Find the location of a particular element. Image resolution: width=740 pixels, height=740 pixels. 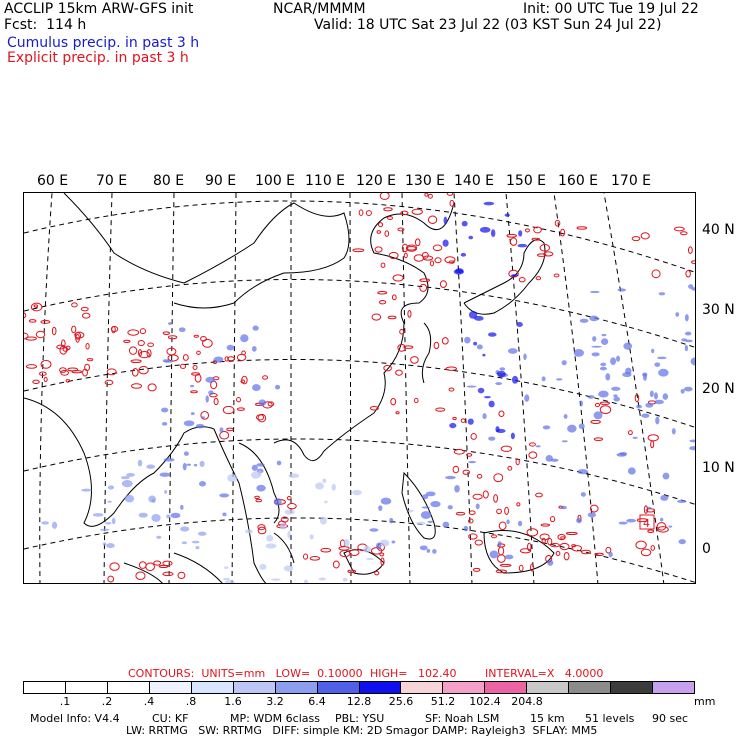

latitude-label: 40 N is located at coordinates (718, 230).